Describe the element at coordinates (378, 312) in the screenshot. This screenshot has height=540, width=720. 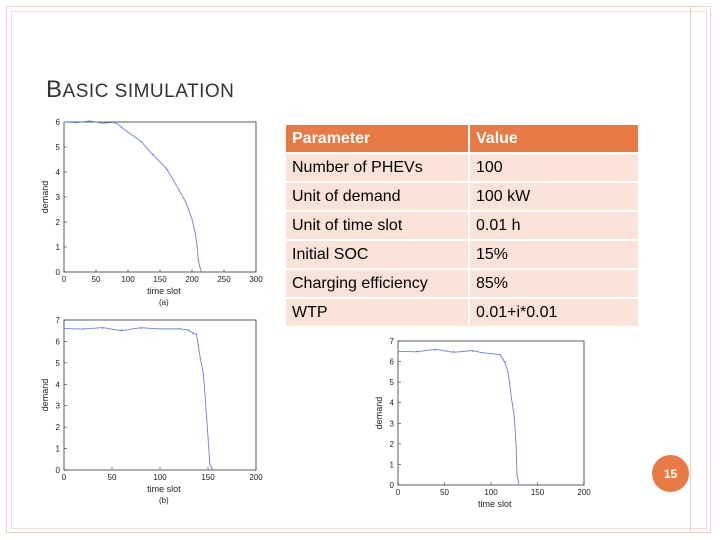
I see `param-name: WTP` at that location.